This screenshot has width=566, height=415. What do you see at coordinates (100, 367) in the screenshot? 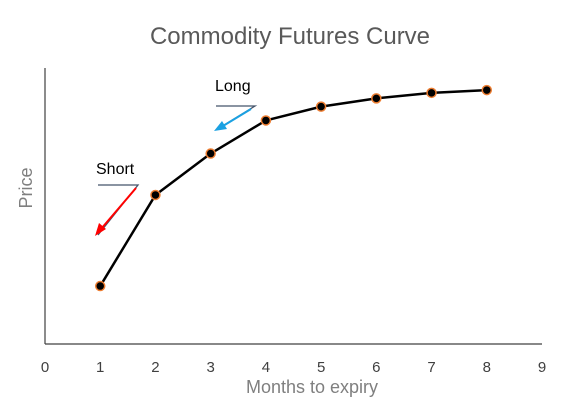
I see `x-tick-label-1: 1` at bounding box center [100, 367].